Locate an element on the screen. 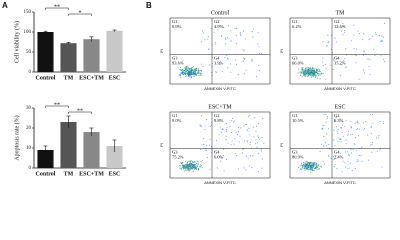 This screenshot has width=400, height=240. bar is located at coordinates (114, 157).